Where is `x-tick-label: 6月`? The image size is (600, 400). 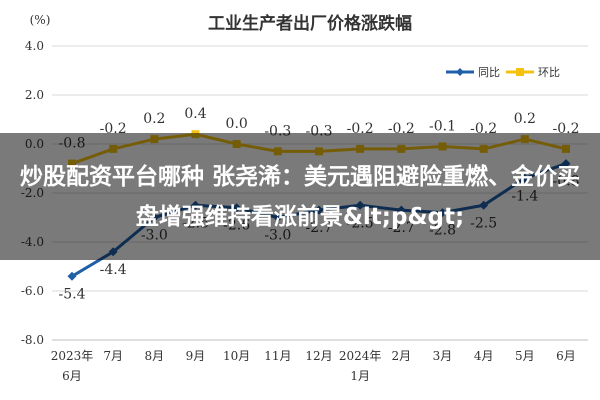
x-tick-label: 6月 is located at coordinates (566, 356).